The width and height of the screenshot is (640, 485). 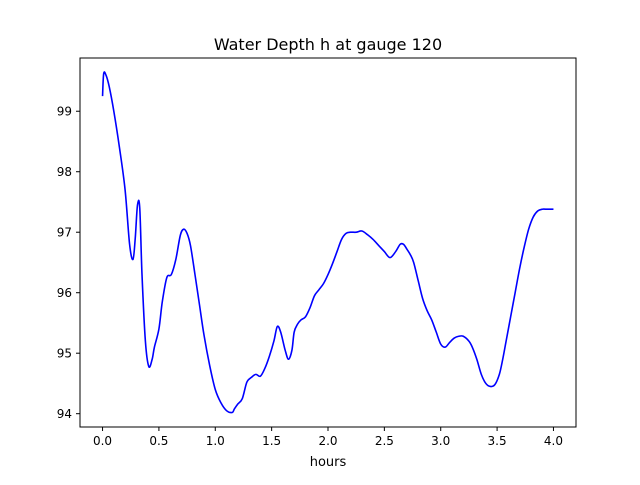 What do you see at coordinates (64, 172) in the screenshot?
I see `y-tick-label: 98` at bounding box center [64, 172].